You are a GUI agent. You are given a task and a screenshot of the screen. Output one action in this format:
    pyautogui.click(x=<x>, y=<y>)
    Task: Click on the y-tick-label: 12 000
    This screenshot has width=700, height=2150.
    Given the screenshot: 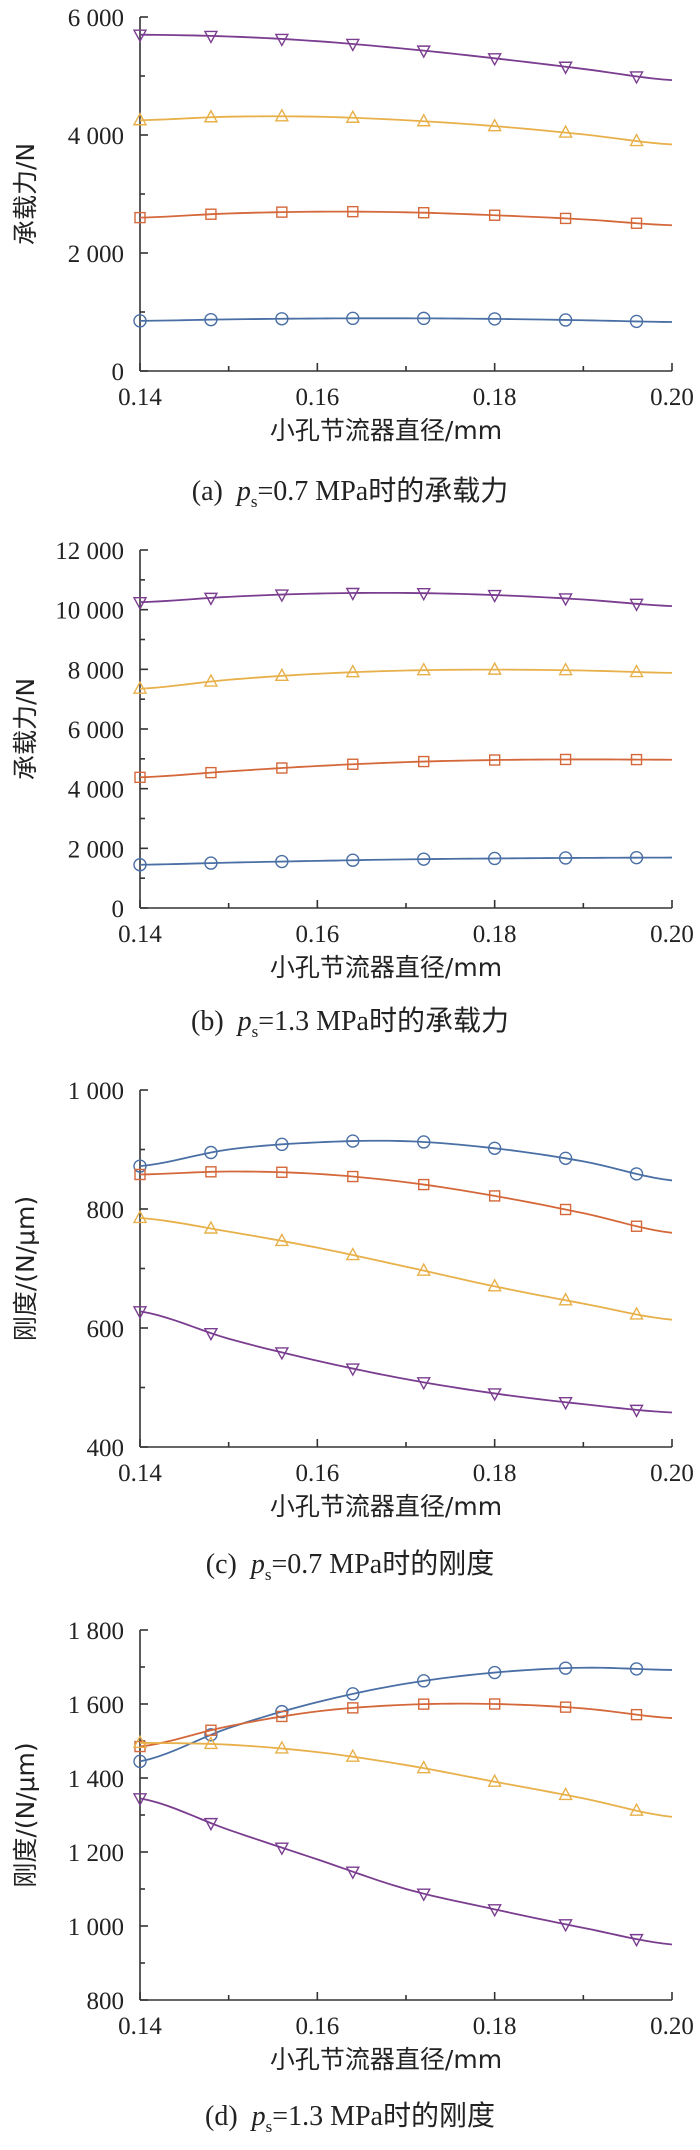 What is the action you would take?
    pyautogui.click(x=89, y=551)
    